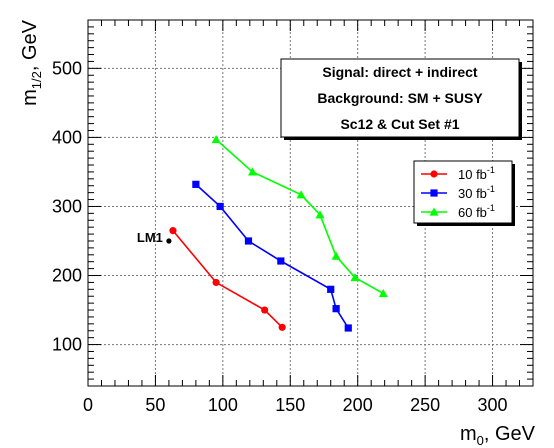 This screenshot has height=448, width=554. What do you see at coordinates (67, 68) in the screenshot?
I see `y-tick-label: 500` at bounding box center [67, 68].